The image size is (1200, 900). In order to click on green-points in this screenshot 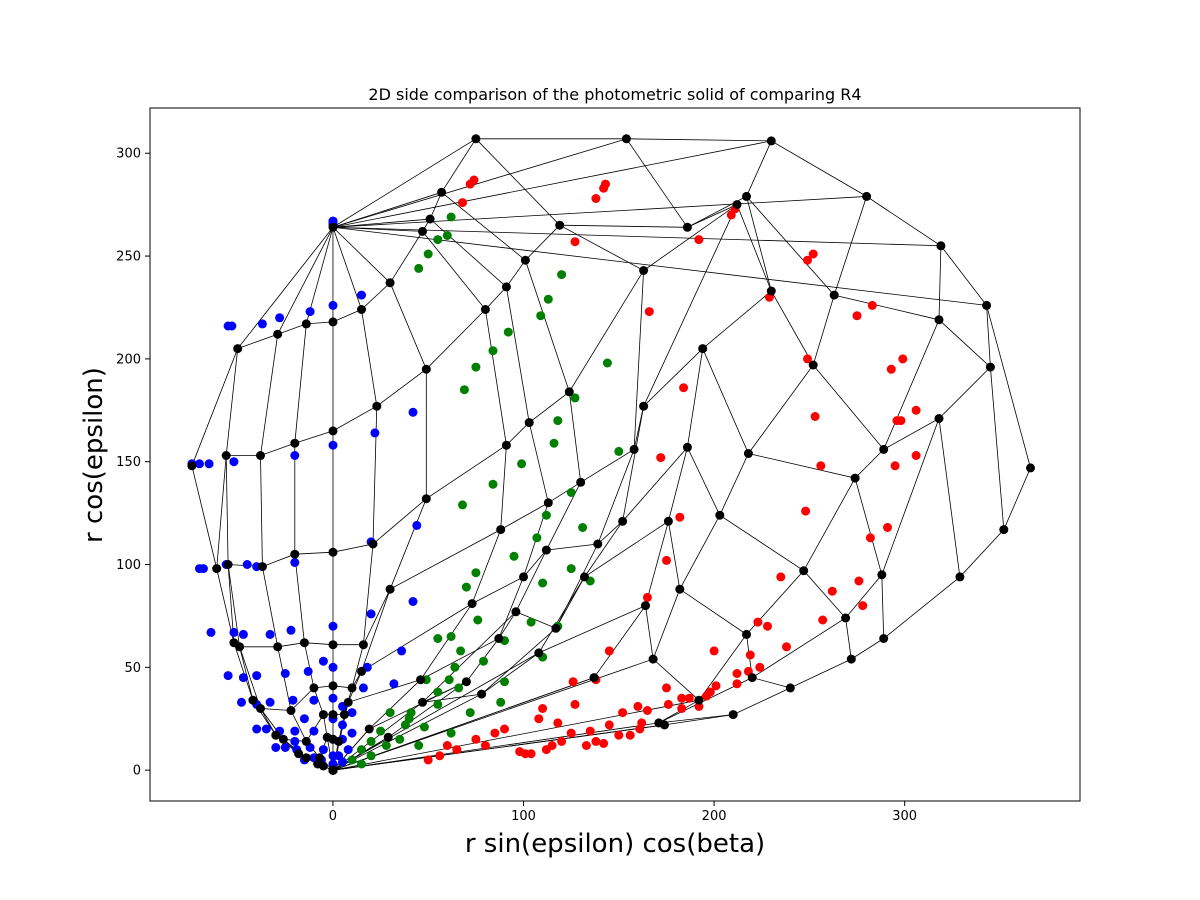, I will do `click(485, 490)`.